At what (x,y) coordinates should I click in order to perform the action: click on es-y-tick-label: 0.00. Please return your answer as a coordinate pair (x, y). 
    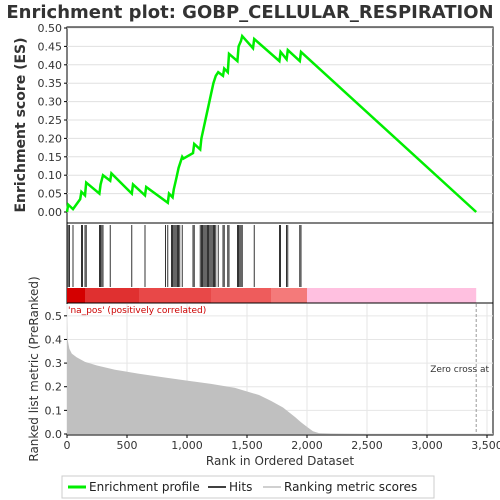
    Looking at the image, I should click on (50, 212).